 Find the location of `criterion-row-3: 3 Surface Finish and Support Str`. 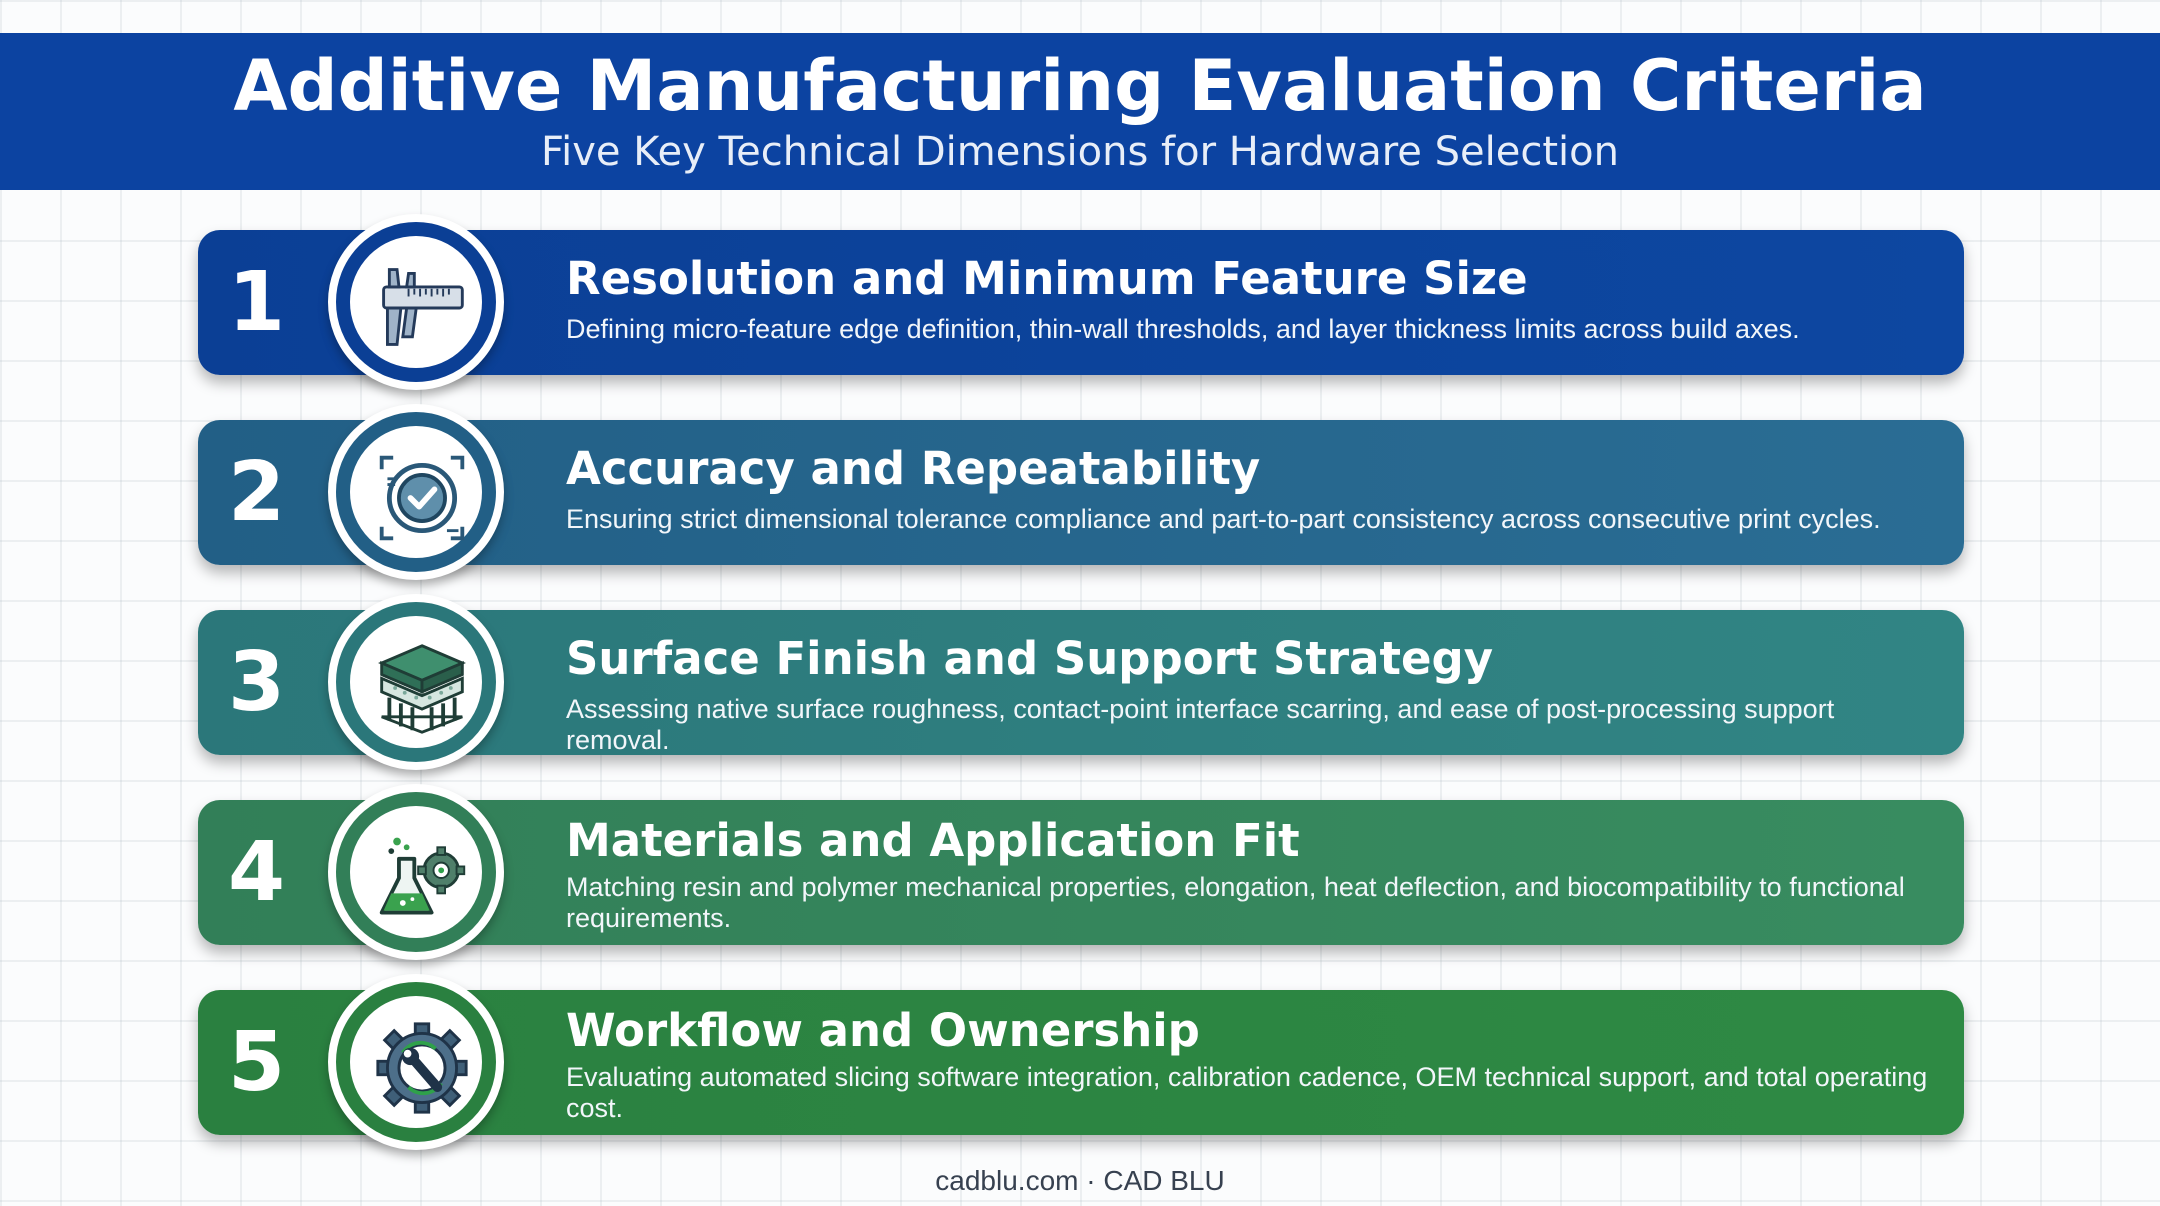

criterion-row-3: 3 Surface Finish and Support Str is located at coordinates (1081, 682).